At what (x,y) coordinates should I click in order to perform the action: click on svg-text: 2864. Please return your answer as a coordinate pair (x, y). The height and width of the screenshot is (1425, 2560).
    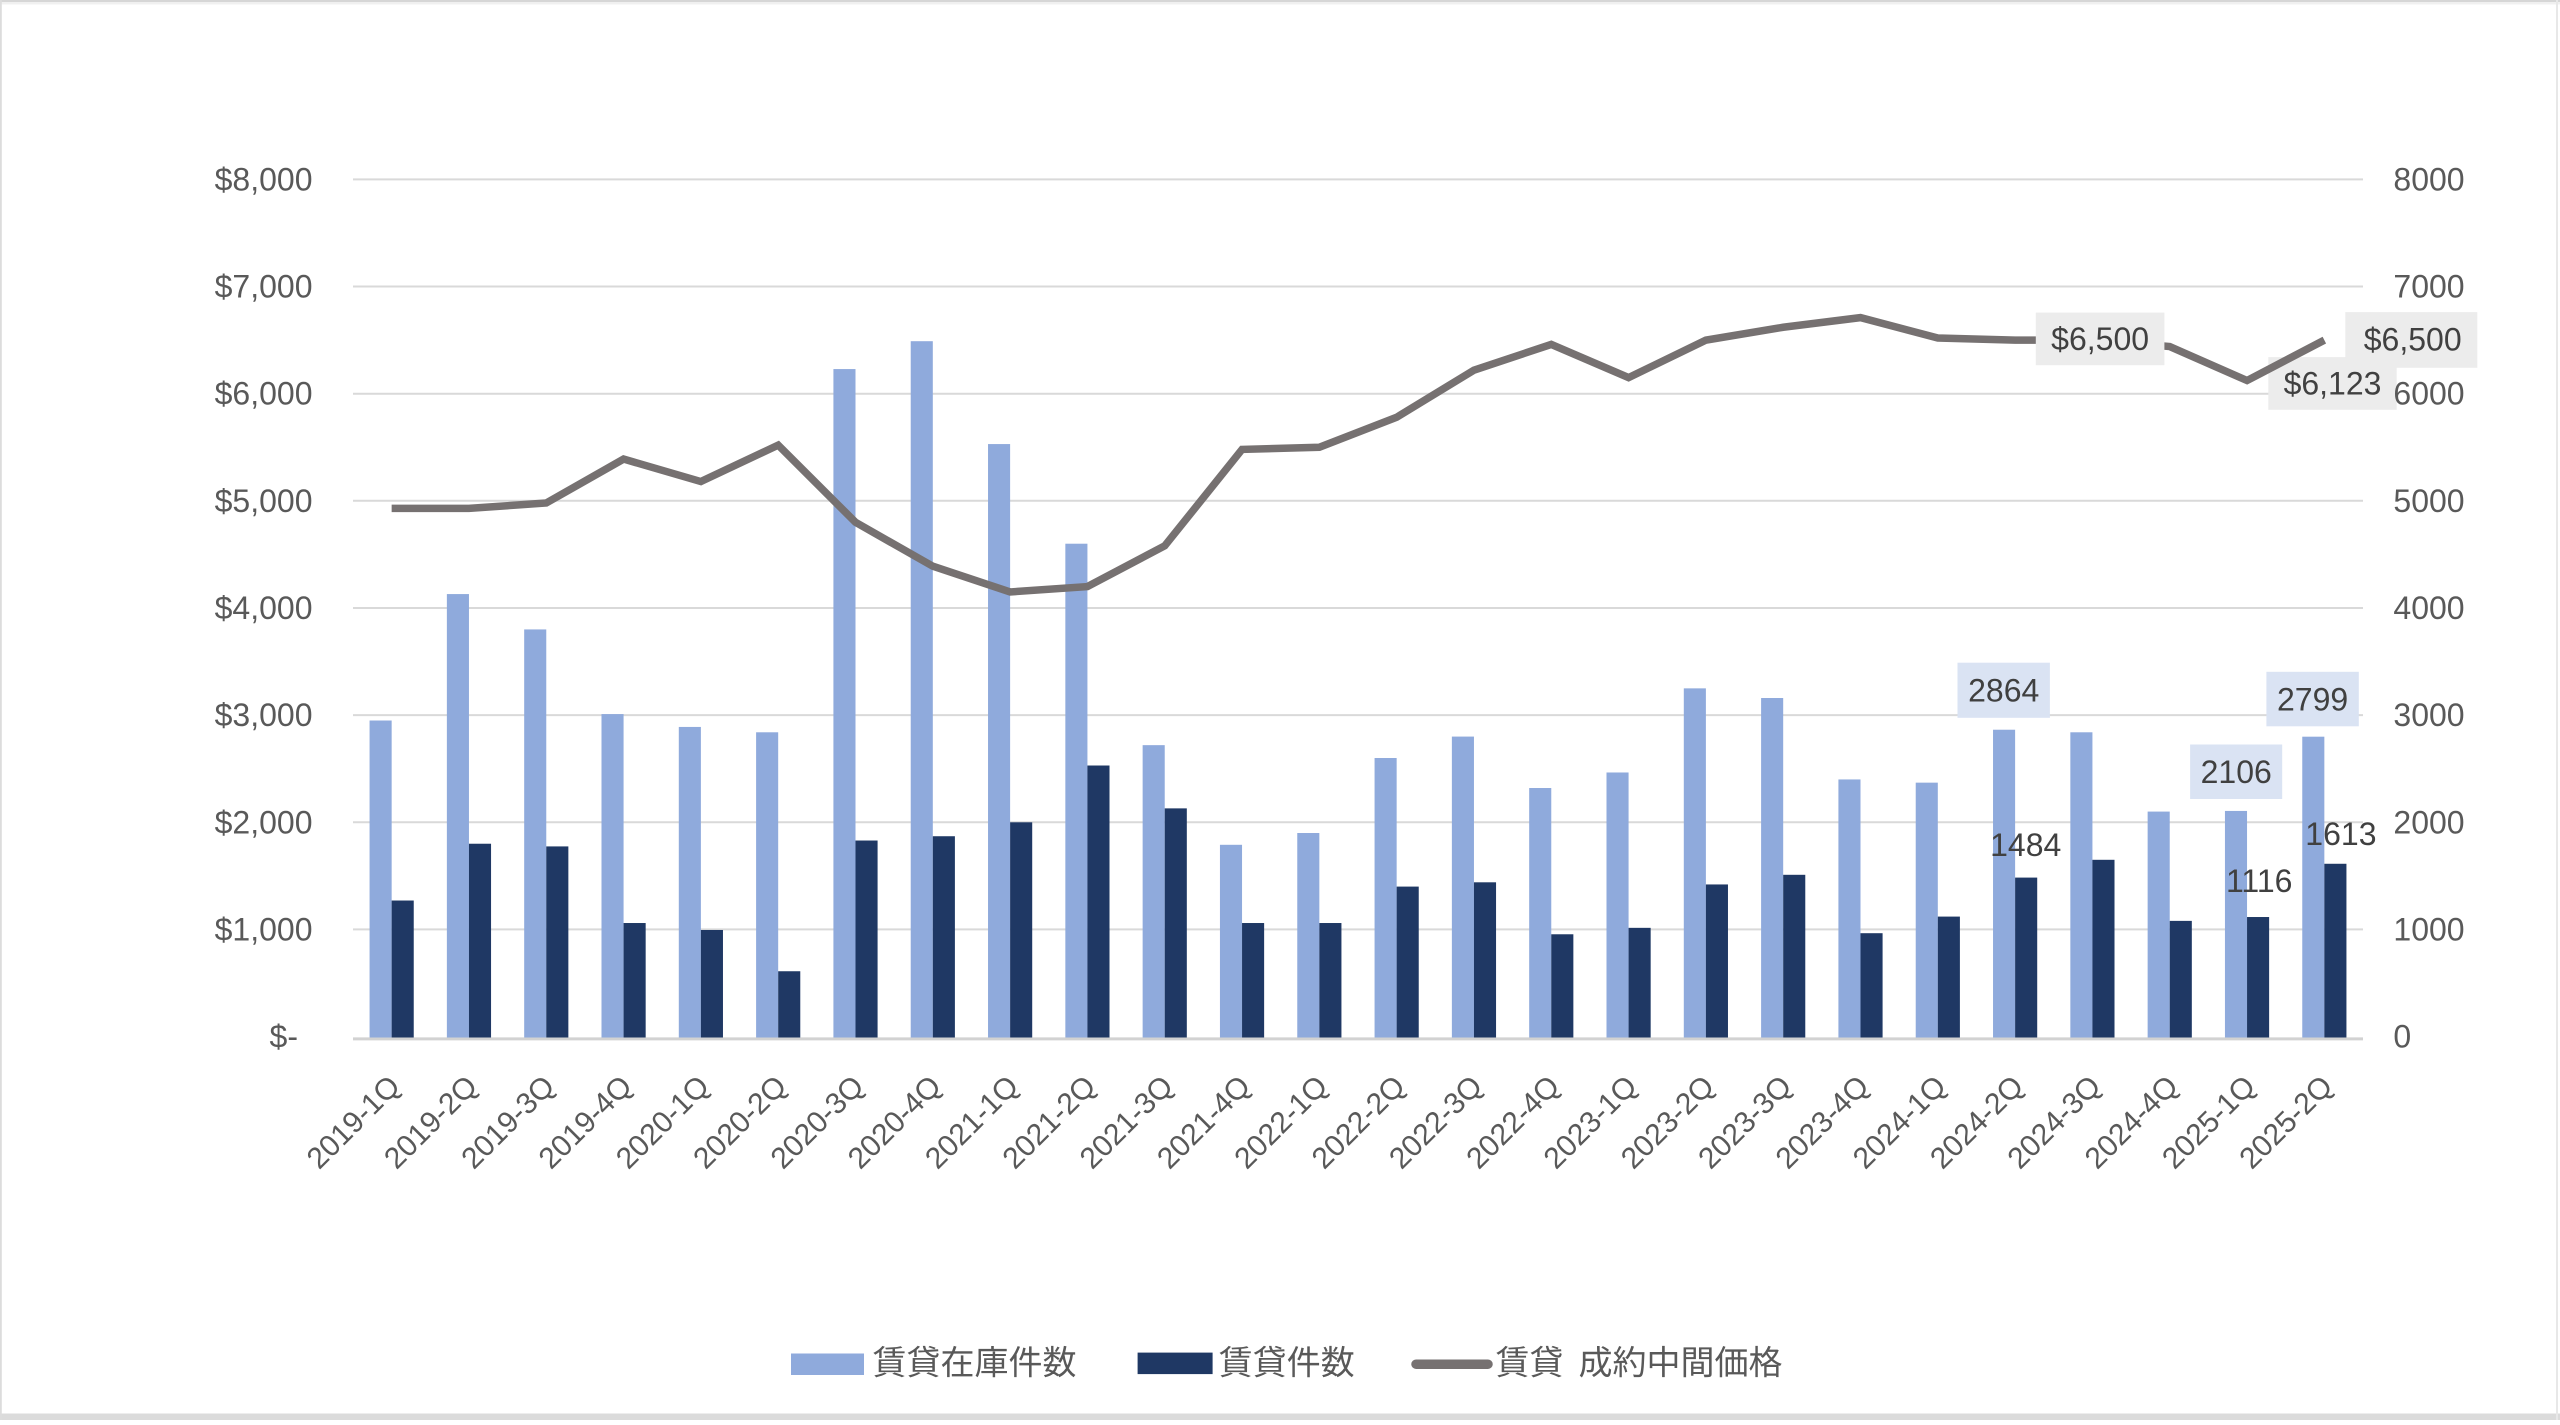
    Looking at the image, I should click on (2003, 691).